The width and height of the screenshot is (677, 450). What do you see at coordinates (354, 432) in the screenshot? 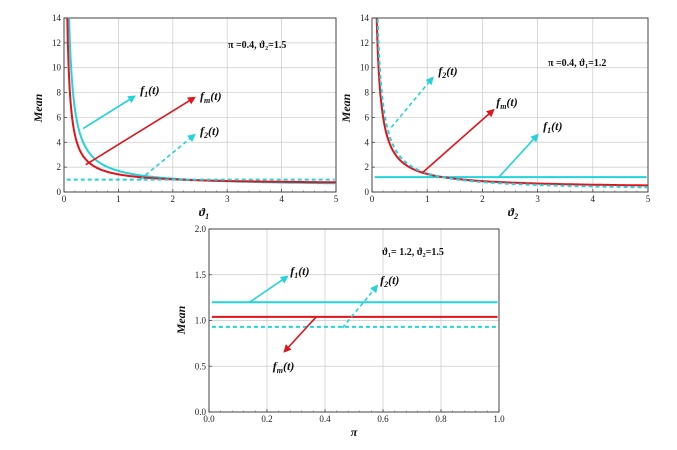
I see `x-axis-label: π` at bounding box center [354, 432].